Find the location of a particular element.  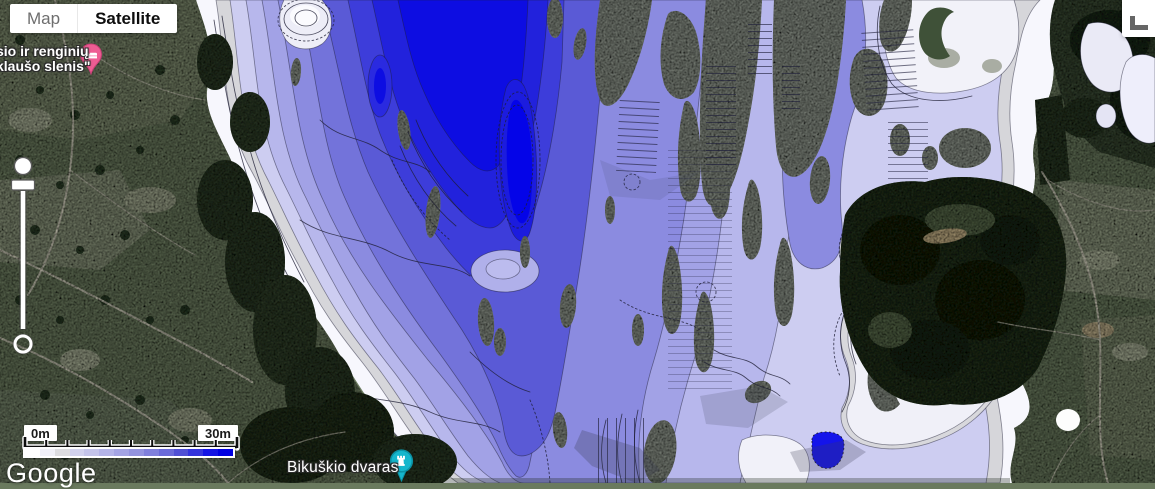

map-type-control: Map Satellite is located at coordinates (94, 18).